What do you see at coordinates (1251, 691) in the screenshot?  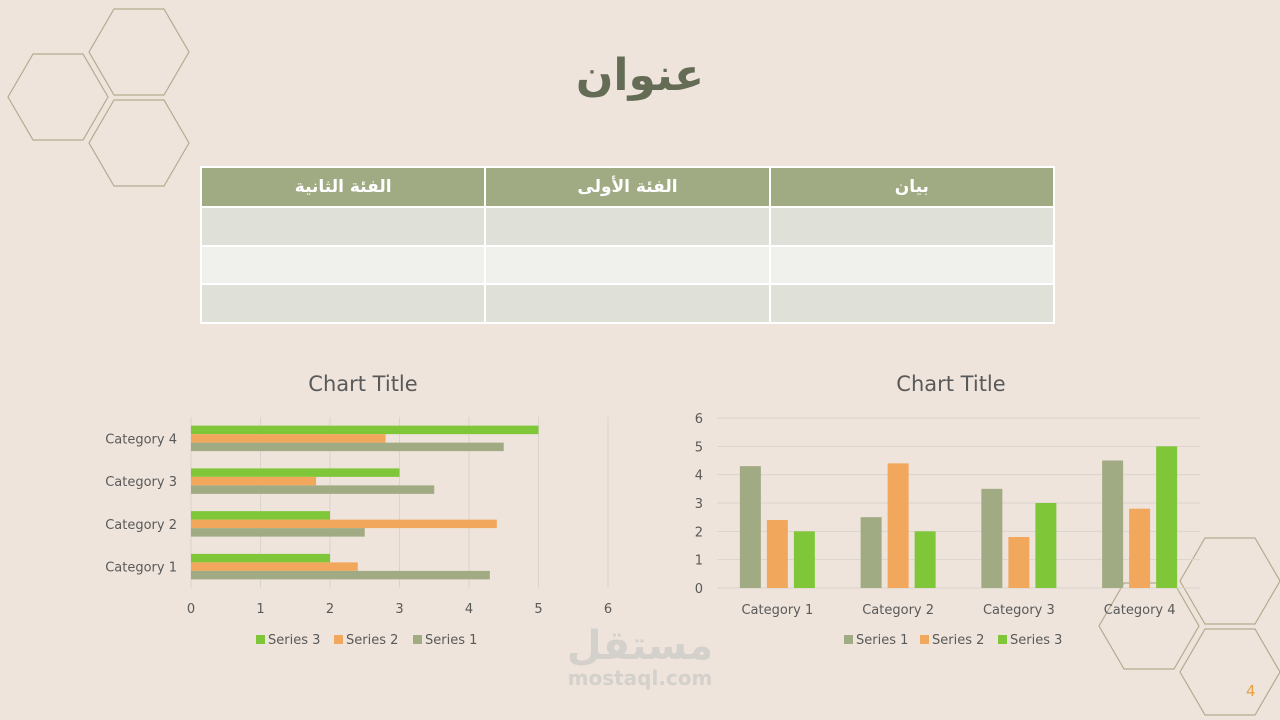 I see `page-number: 4` at bounding box center [1251, 691].